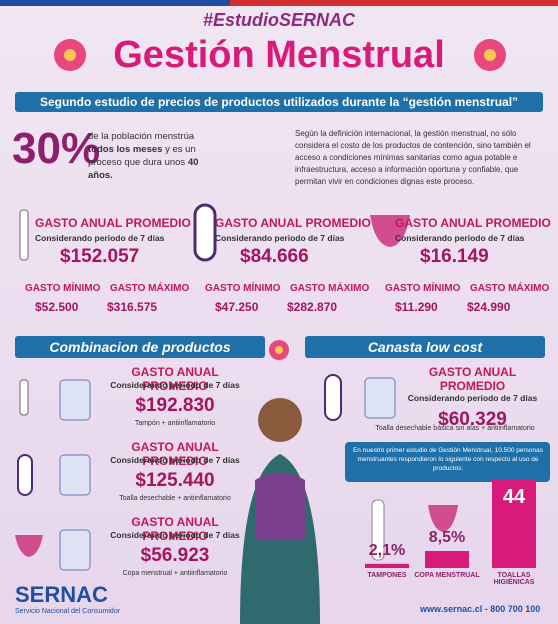 This screenshot has width=558, height=624. I want to click on max-value: $282.870, so click(312, 307).